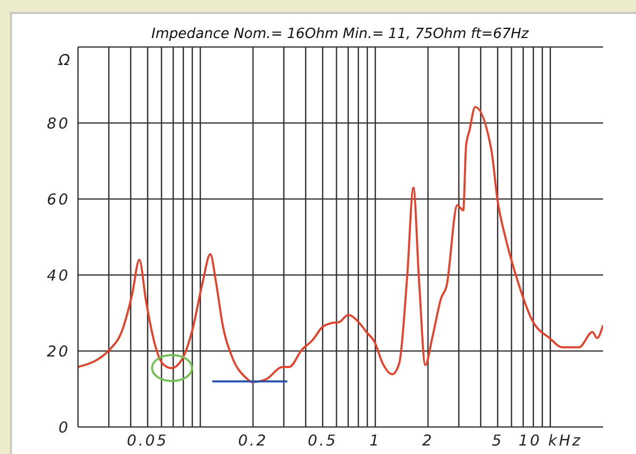 The width and height of the screenshot is (636, 454). What do you see at coordinates (58, 199) in the screenshot?
I see `y-tick-label: 60` at bounding box center [58, 199].